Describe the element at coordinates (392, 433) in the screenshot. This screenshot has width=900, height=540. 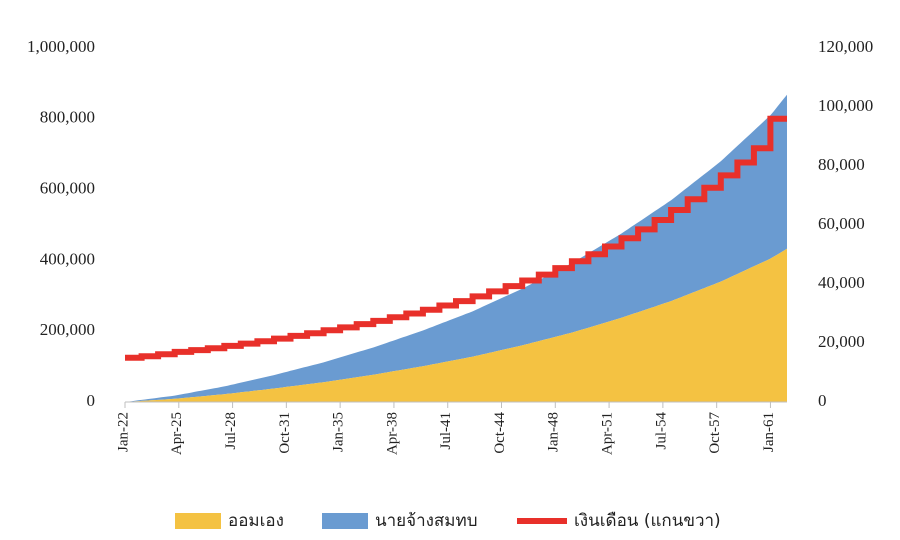
I see `x-tick-label: Apr-38` at that location.